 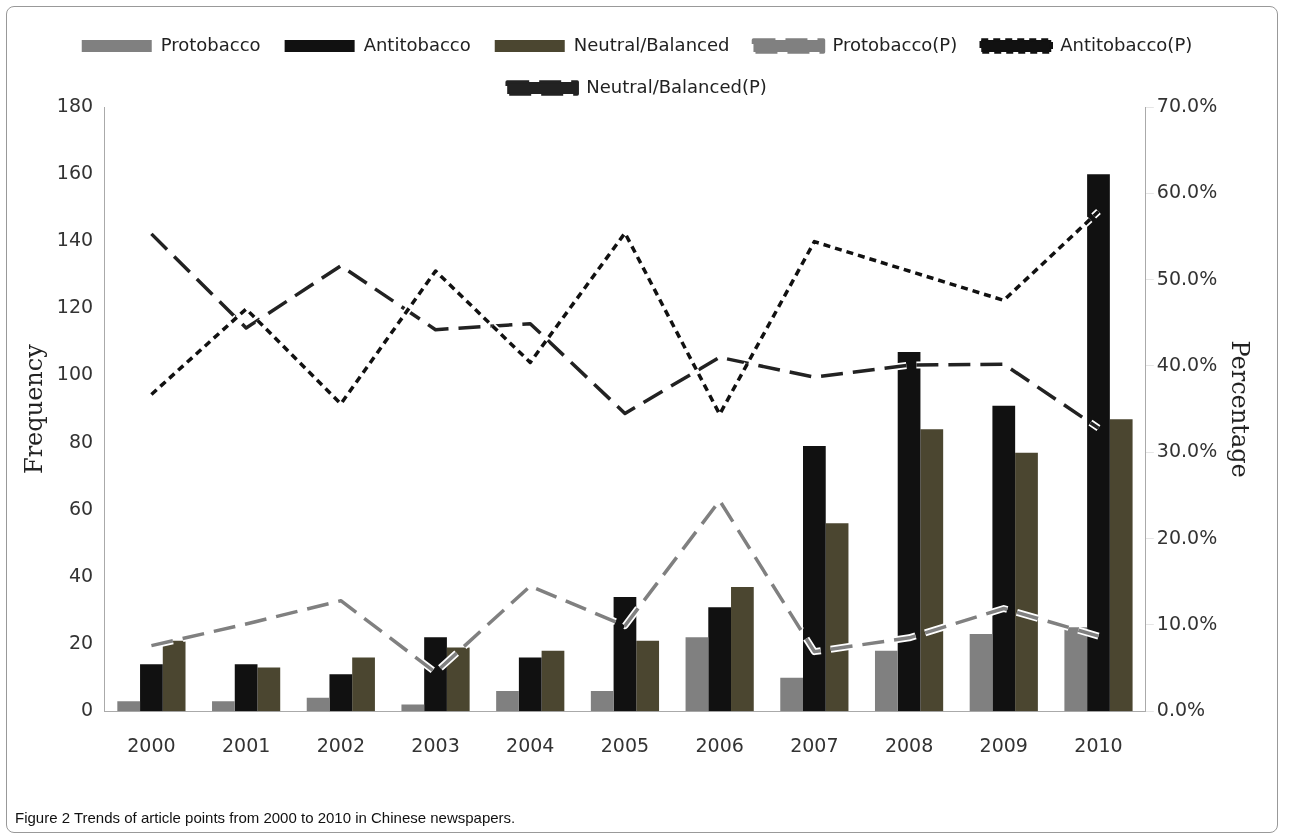 What do you see at coordinates (33, 409) in the screenshot?
I see `y-axis-title: Frequency` at bounding box center [33, 409].